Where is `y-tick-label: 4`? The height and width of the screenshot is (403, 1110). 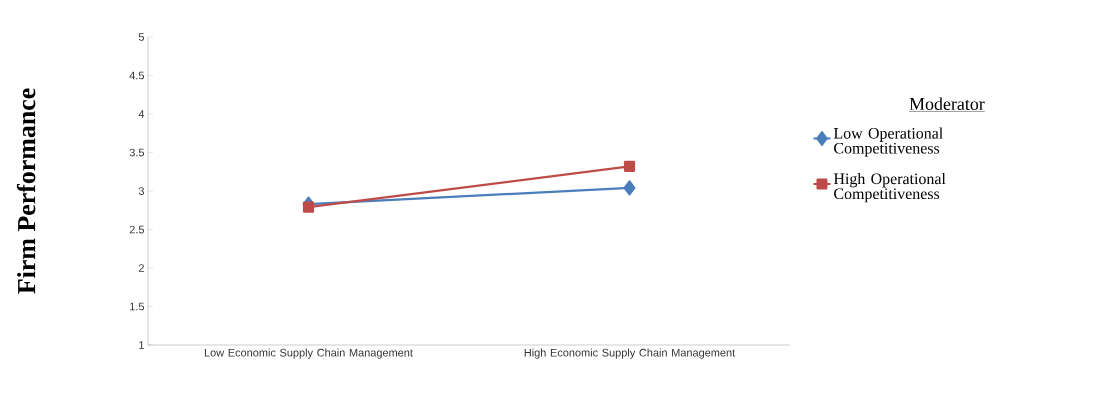
y-tick-label: 4 is located at coordinates (141, 114).